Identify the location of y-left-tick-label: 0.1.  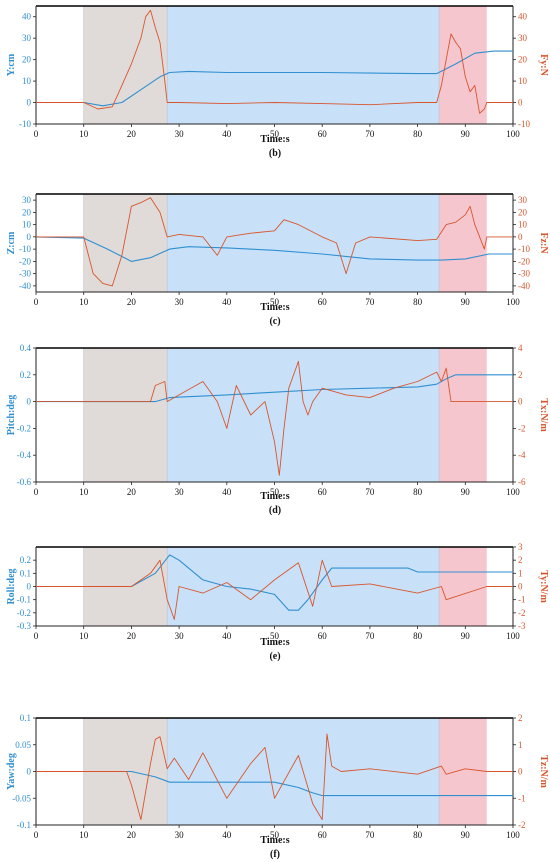
(25, 718).